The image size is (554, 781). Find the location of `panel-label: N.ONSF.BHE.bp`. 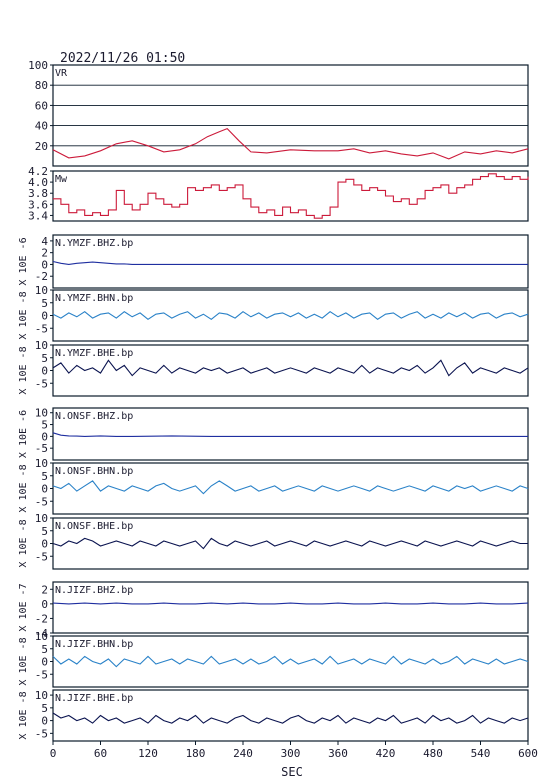

panel-label: N.ONSF.BHE.bp is located at coordinates (94, 526).